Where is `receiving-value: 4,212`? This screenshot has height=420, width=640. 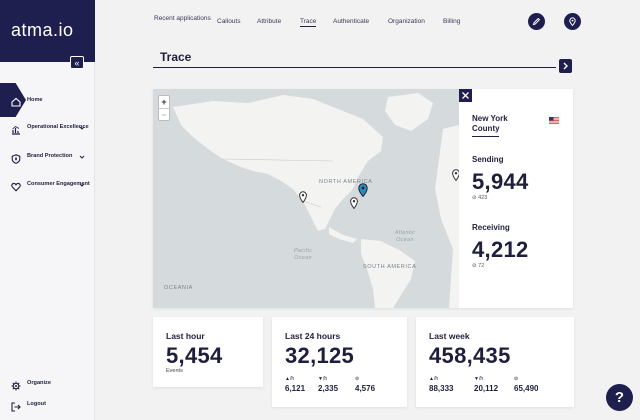 receiving-value: 4,212 is located at coordinates (500, 249).